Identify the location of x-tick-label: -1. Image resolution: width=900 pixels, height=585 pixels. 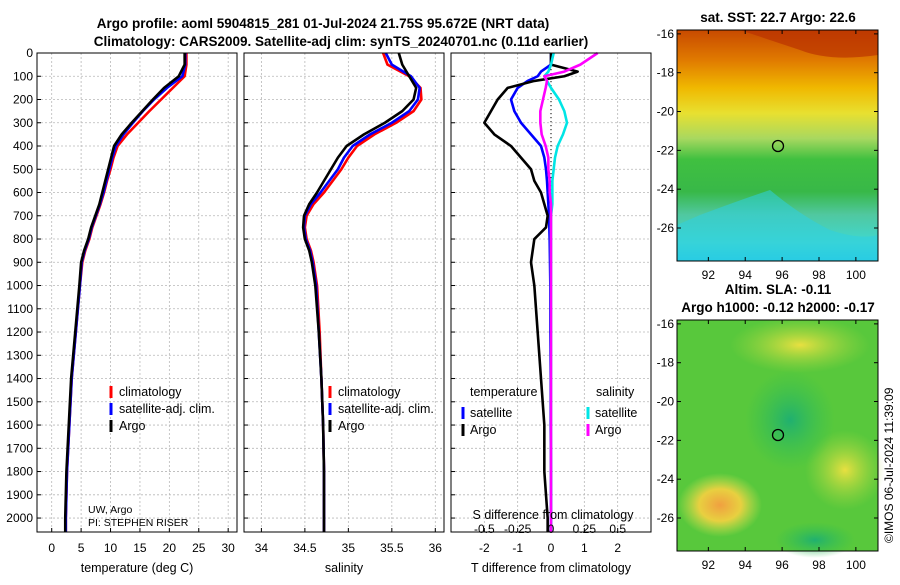
(517, 548).